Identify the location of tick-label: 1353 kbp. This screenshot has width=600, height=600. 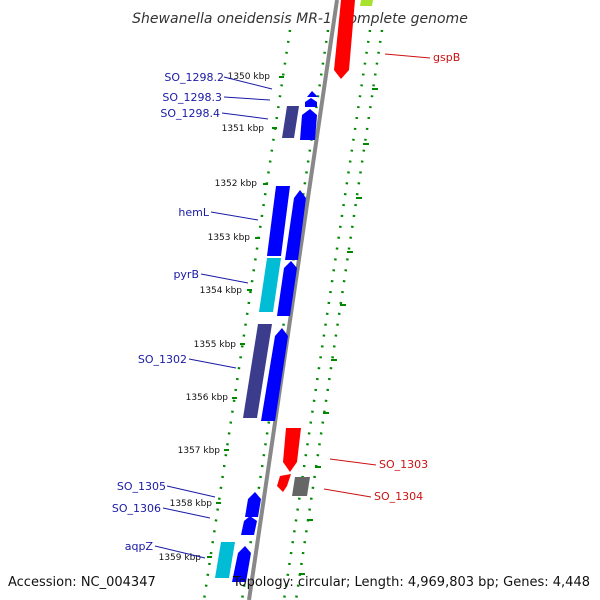
(229, 238).